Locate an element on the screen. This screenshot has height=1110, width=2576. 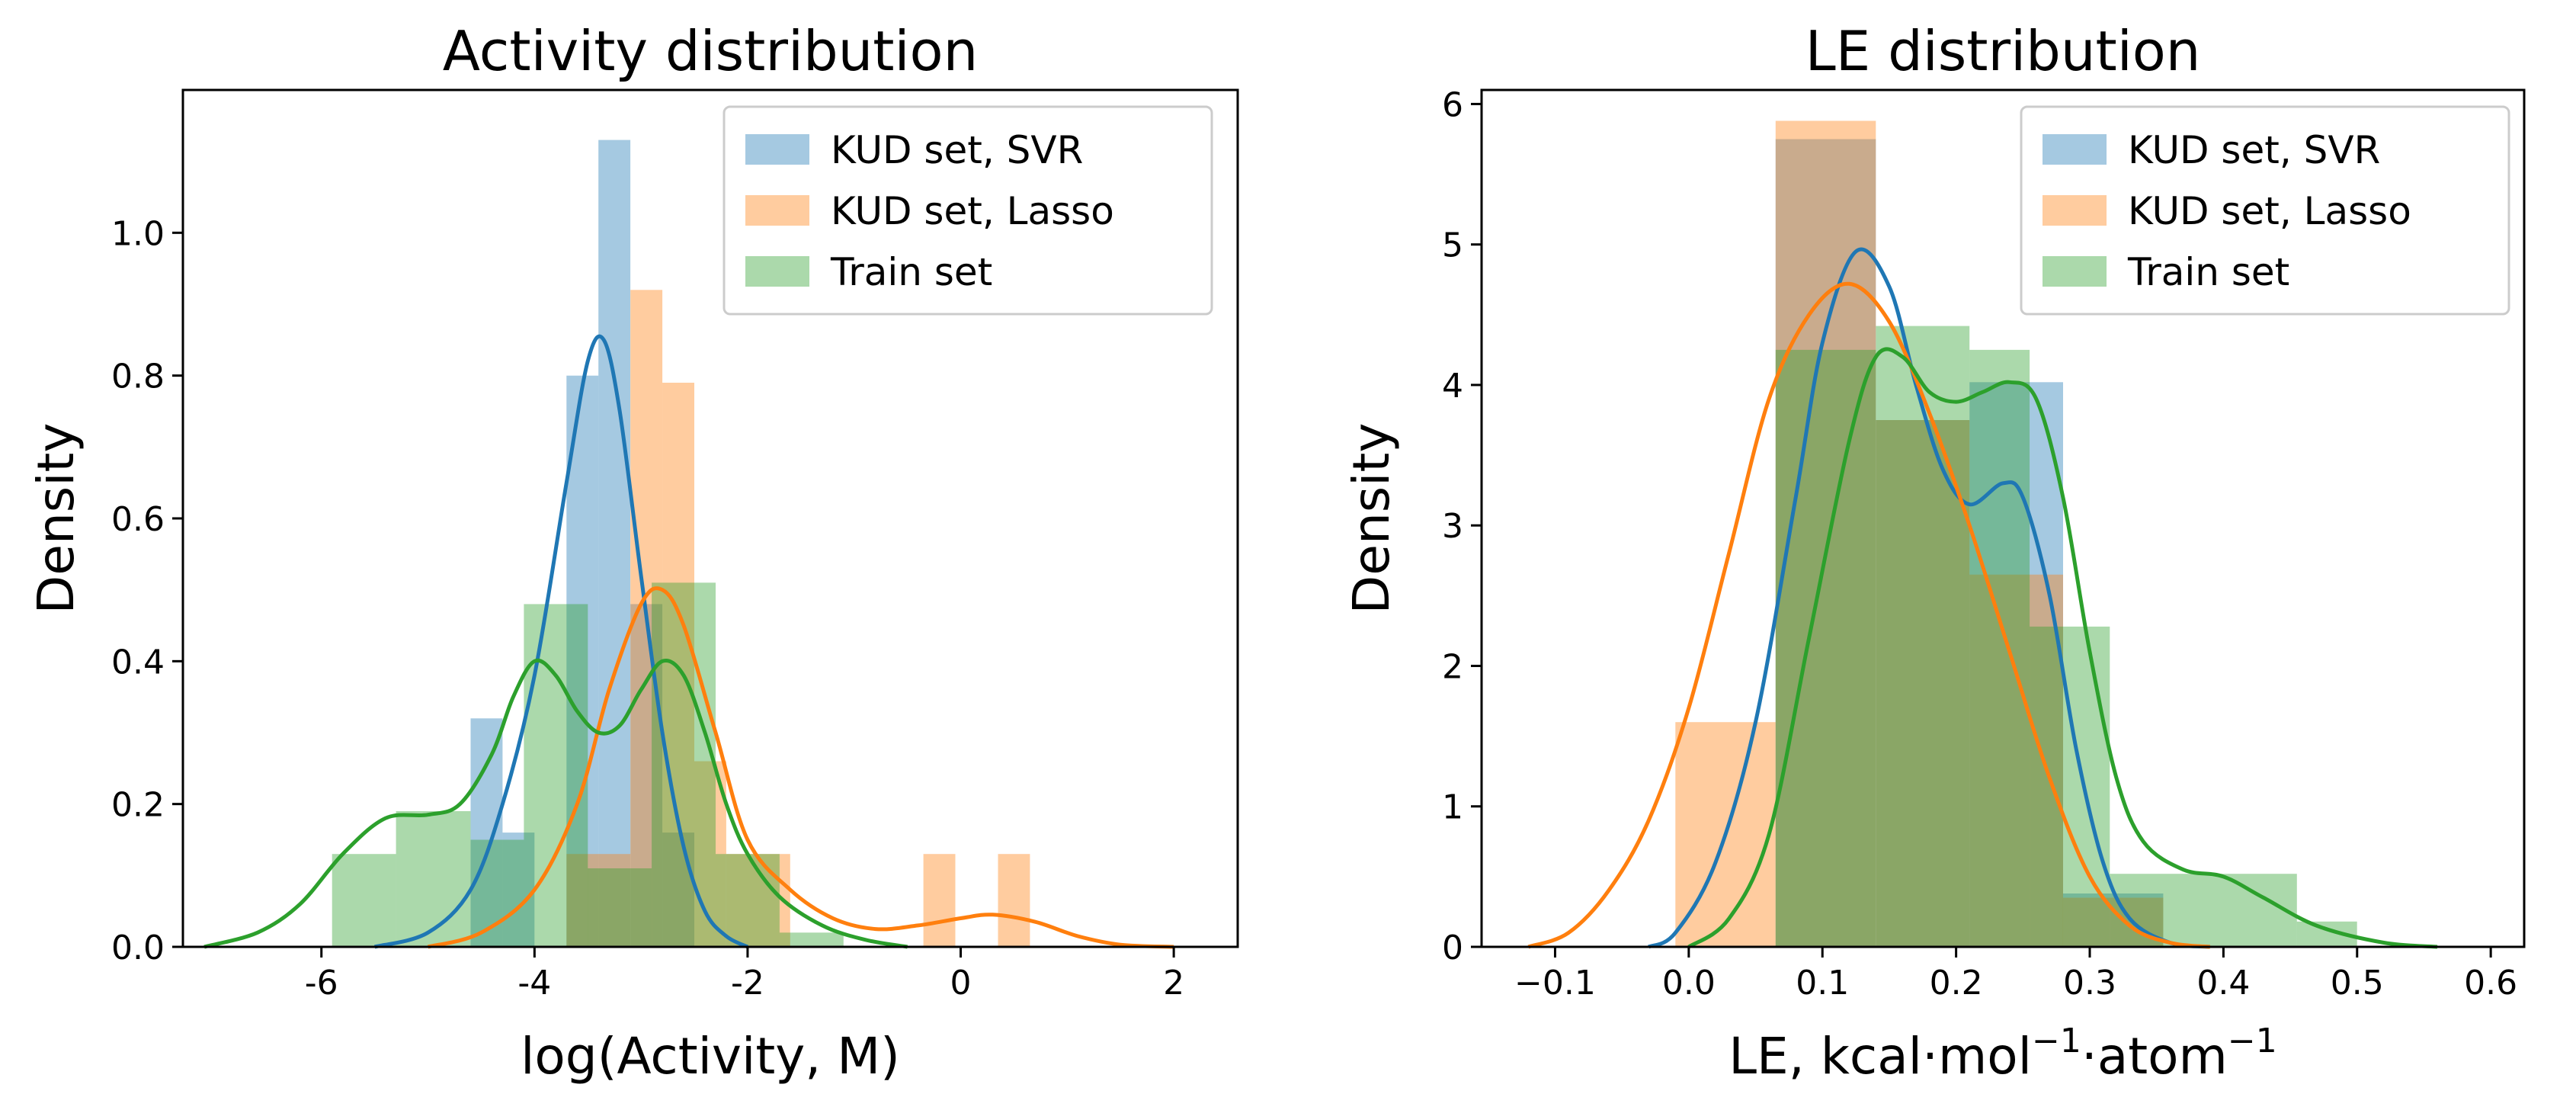
le-legend: KUD set, SVR KUD set, Lasso Train set is located at coordinates (2265, 210).